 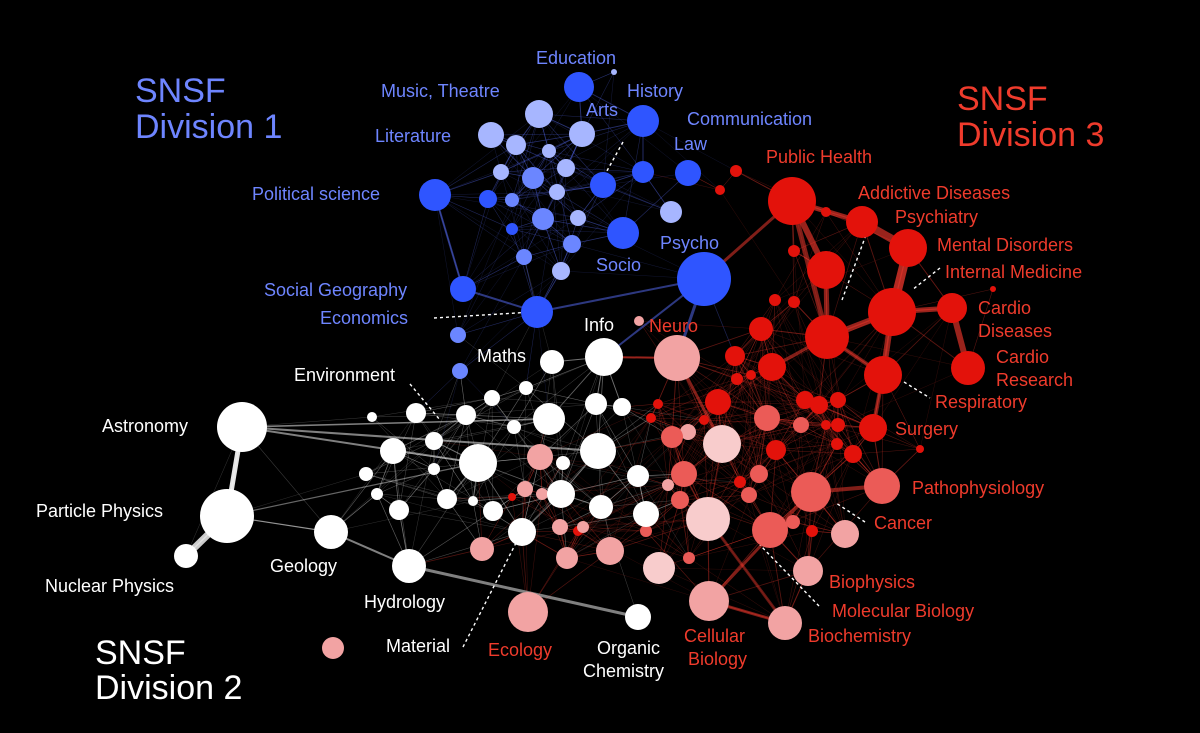 What do you see at coordinates (808, 571) in the screenshot?
I see `node-biophysics` at bounding box center [808, 571].